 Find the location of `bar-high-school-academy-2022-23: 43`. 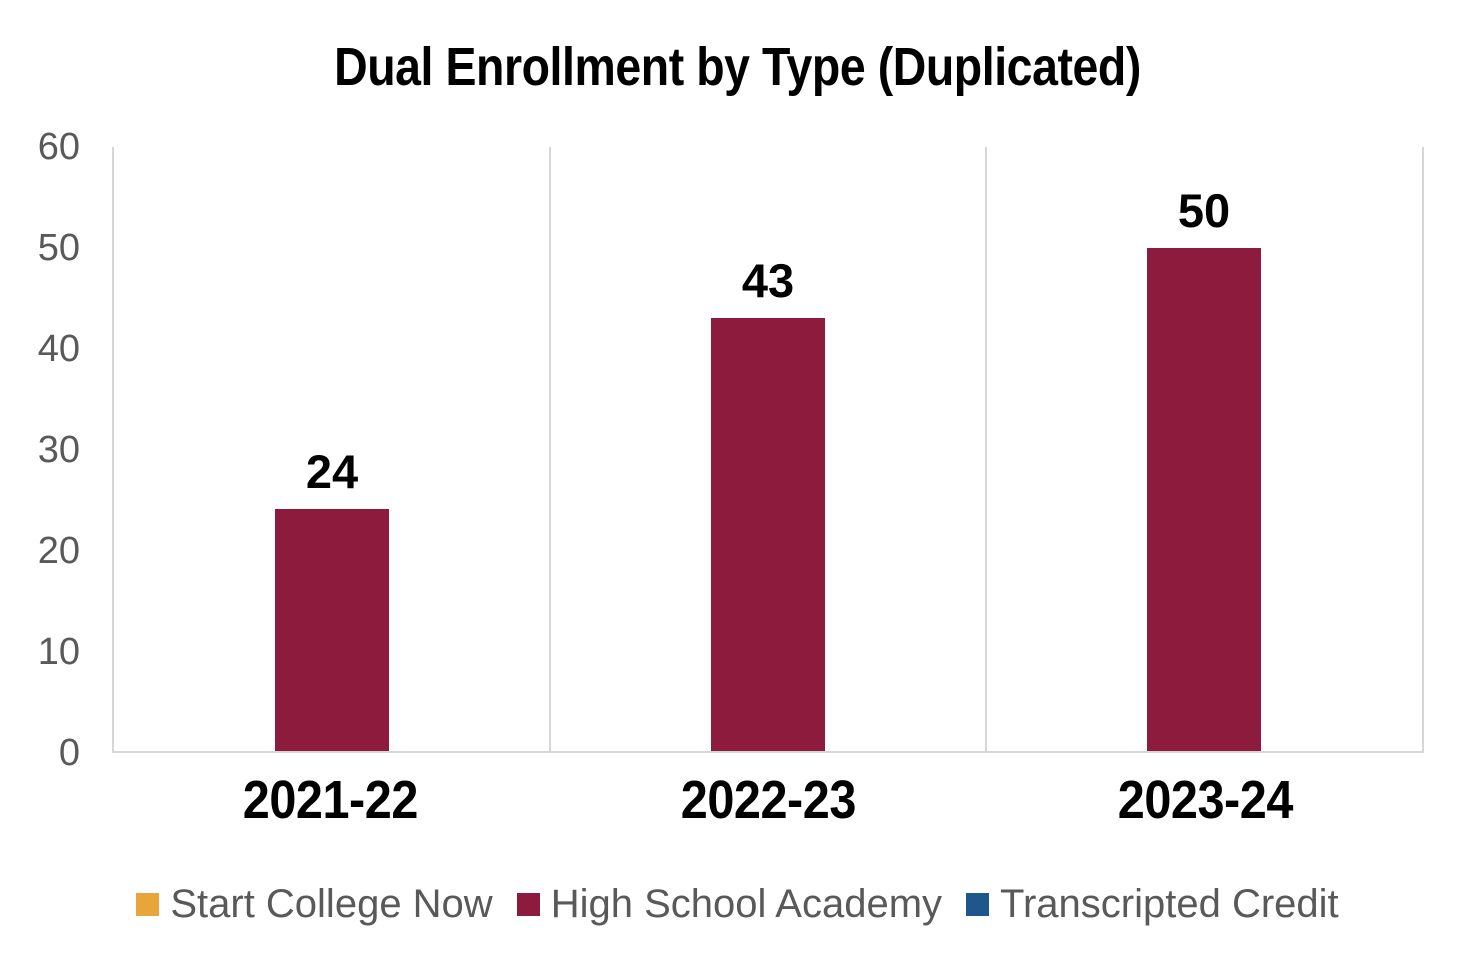

bar-high-school-academy-2022-23: 43 is located at coordinates (768, 504).